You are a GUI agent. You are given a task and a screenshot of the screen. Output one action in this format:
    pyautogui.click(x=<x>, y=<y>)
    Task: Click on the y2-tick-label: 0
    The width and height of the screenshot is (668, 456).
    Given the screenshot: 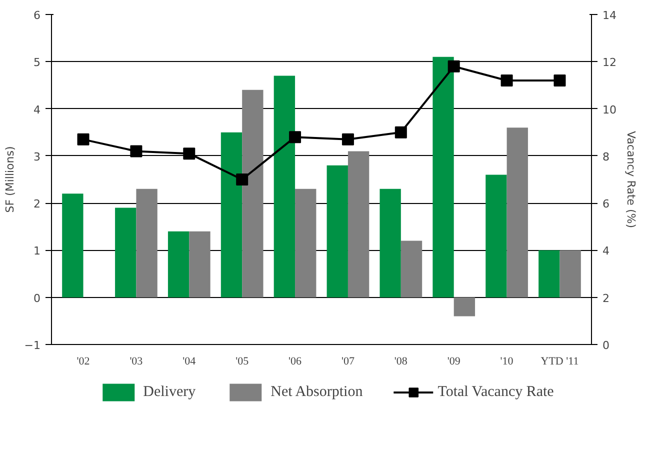 What is the action you would take?
    pyautogui.click(x=606, y=345)
    